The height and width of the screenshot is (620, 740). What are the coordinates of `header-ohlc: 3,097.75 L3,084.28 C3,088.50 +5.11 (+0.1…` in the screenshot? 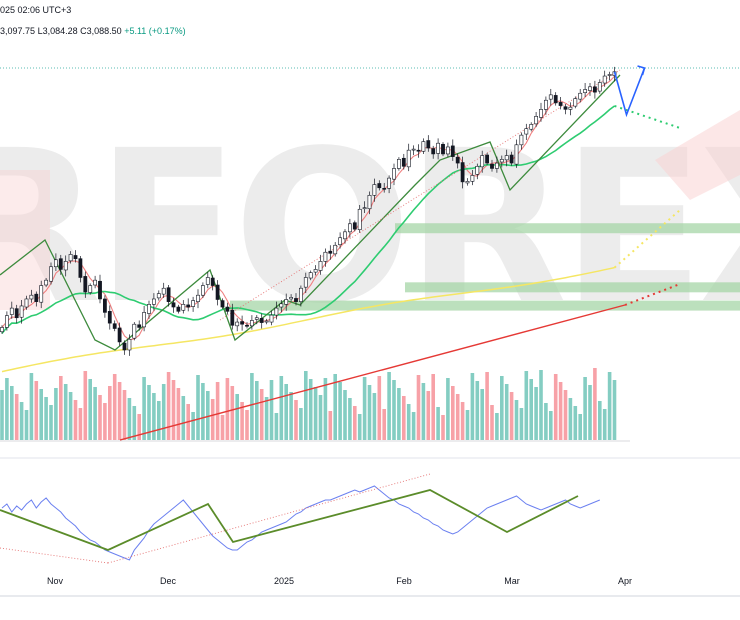 It's located at (93, 31).